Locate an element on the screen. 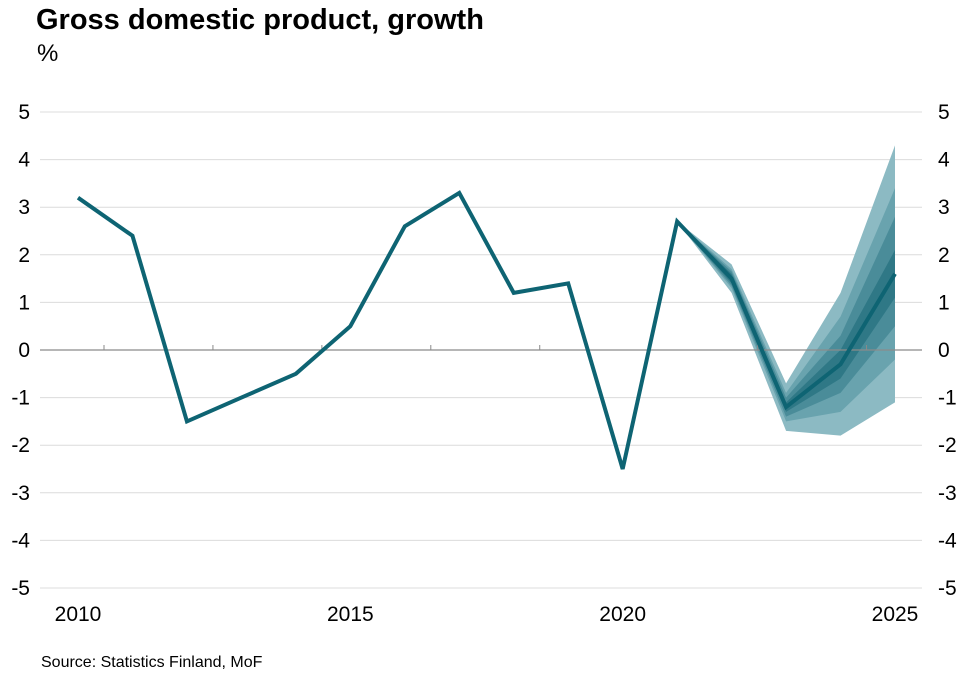 Image resolution: width=977 pixels, height=678 pixels. unit-label: % is located at coordinates (48, 53).